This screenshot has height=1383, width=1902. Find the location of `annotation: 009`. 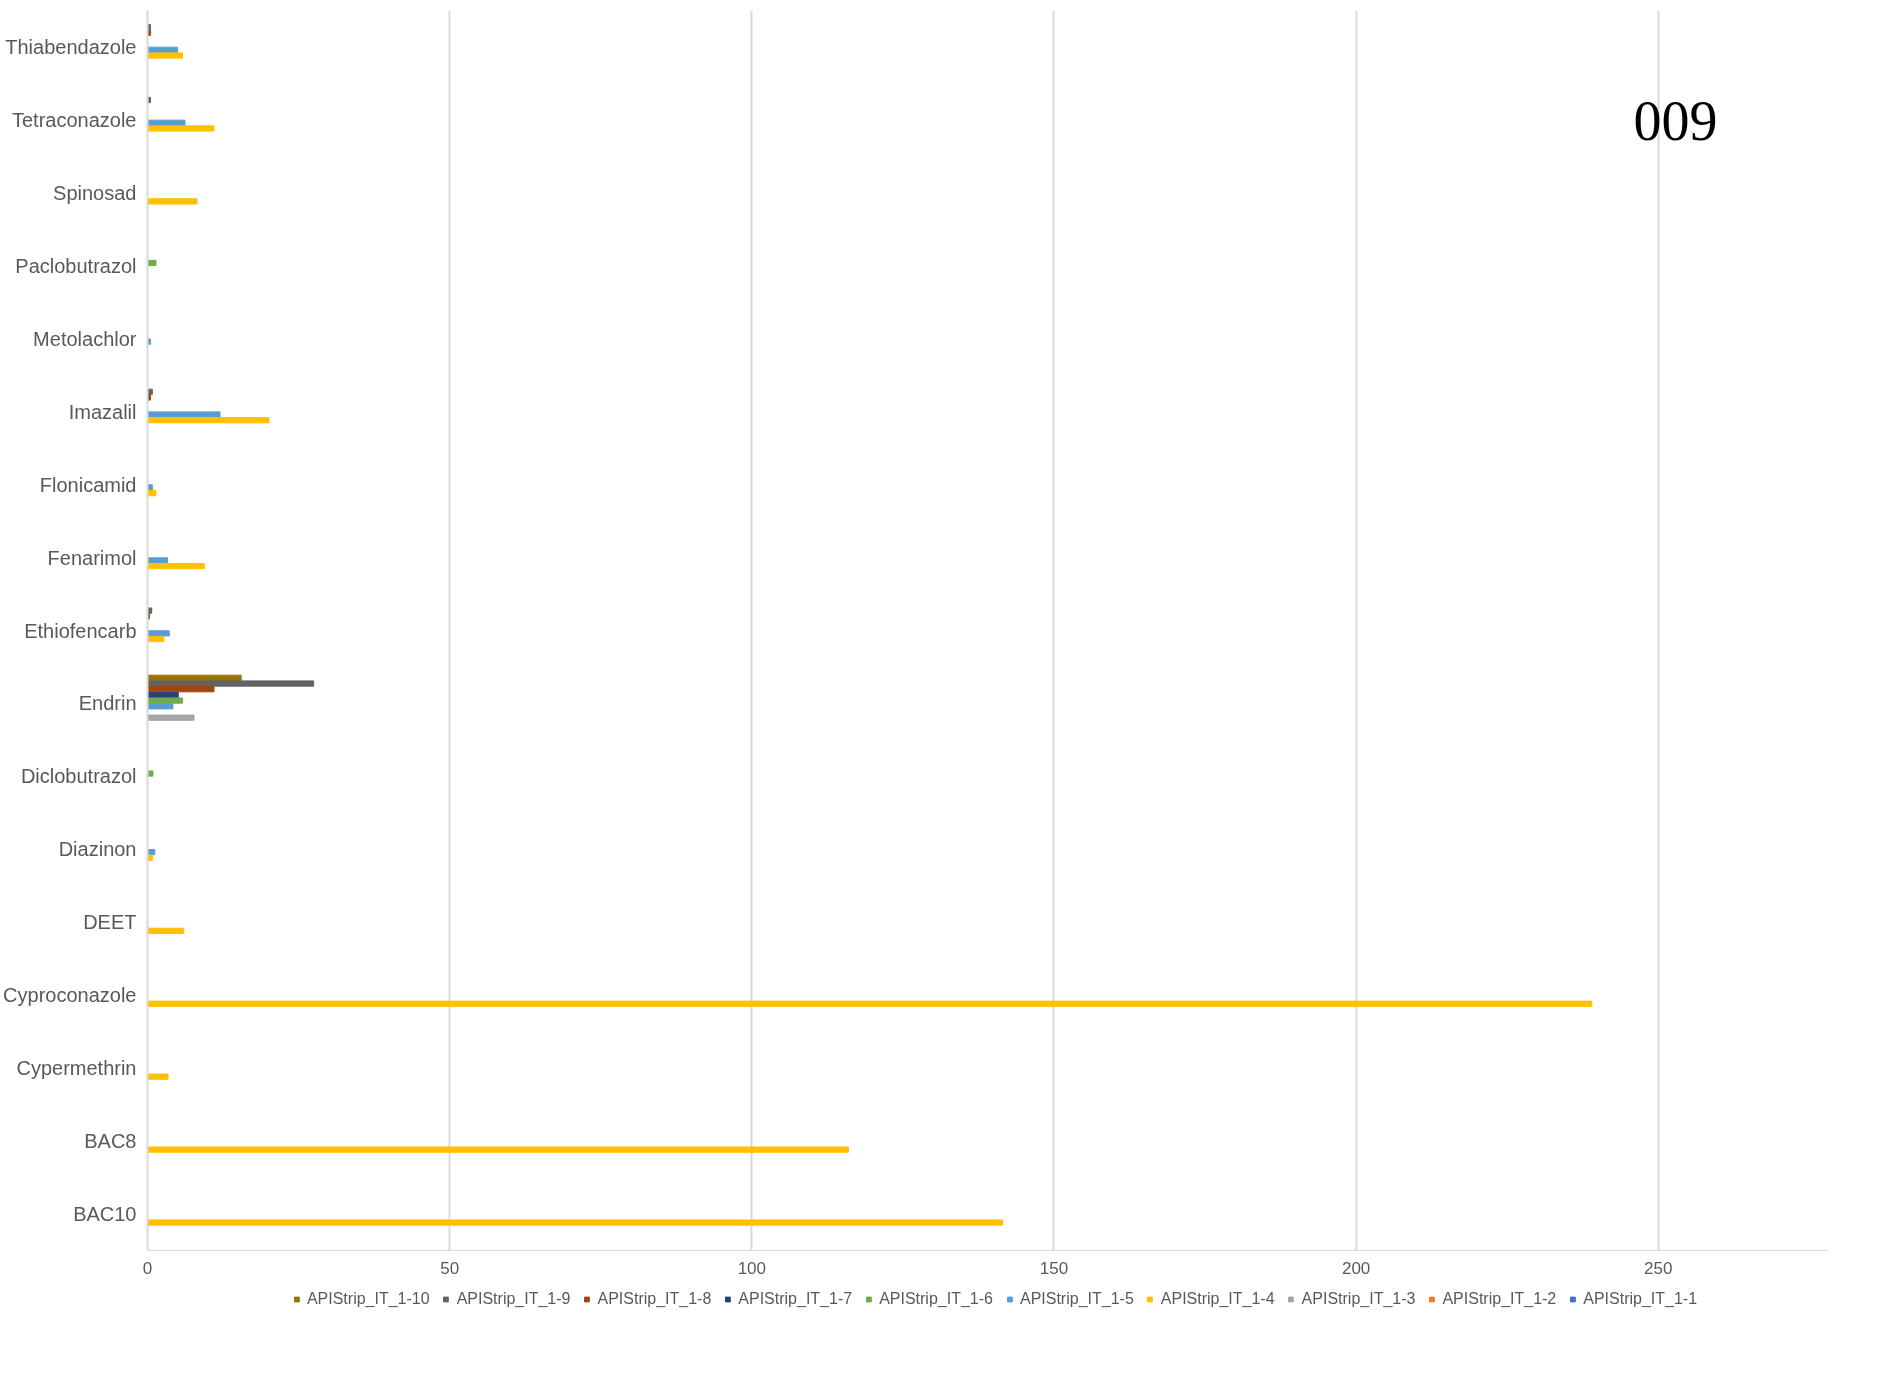

annotation: 009 is located at coordinates (1675, 120).